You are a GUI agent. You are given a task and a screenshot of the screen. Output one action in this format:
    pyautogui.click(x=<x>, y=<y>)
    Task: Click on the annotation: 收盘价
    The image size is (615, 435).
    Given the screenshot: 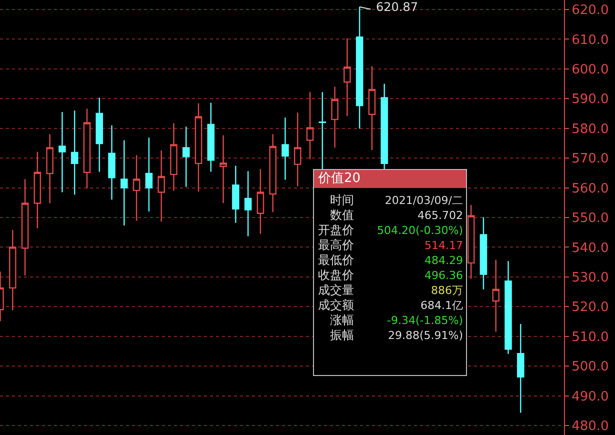 What is the action you would take?
    pyautogui.click(x=335, y=275)
    